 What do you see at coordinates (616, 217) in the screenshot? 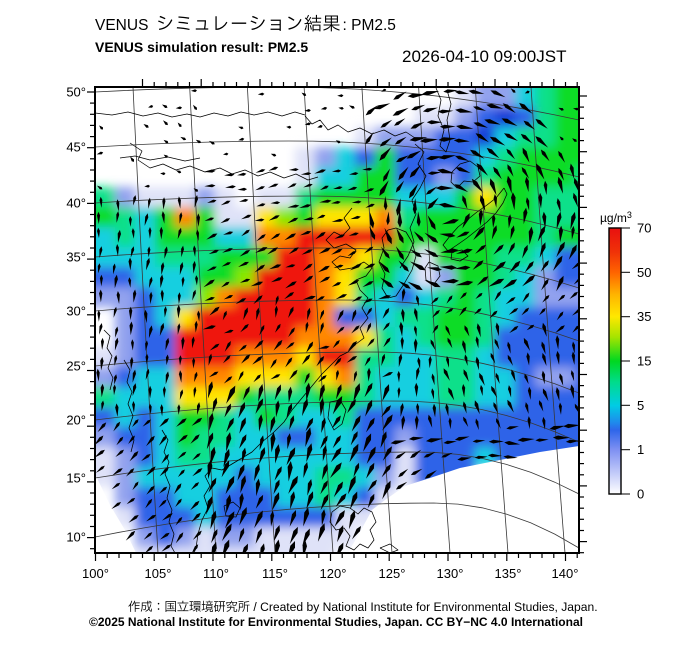
I see `svg-text: µg/m3` at bounding box center [616, 217].